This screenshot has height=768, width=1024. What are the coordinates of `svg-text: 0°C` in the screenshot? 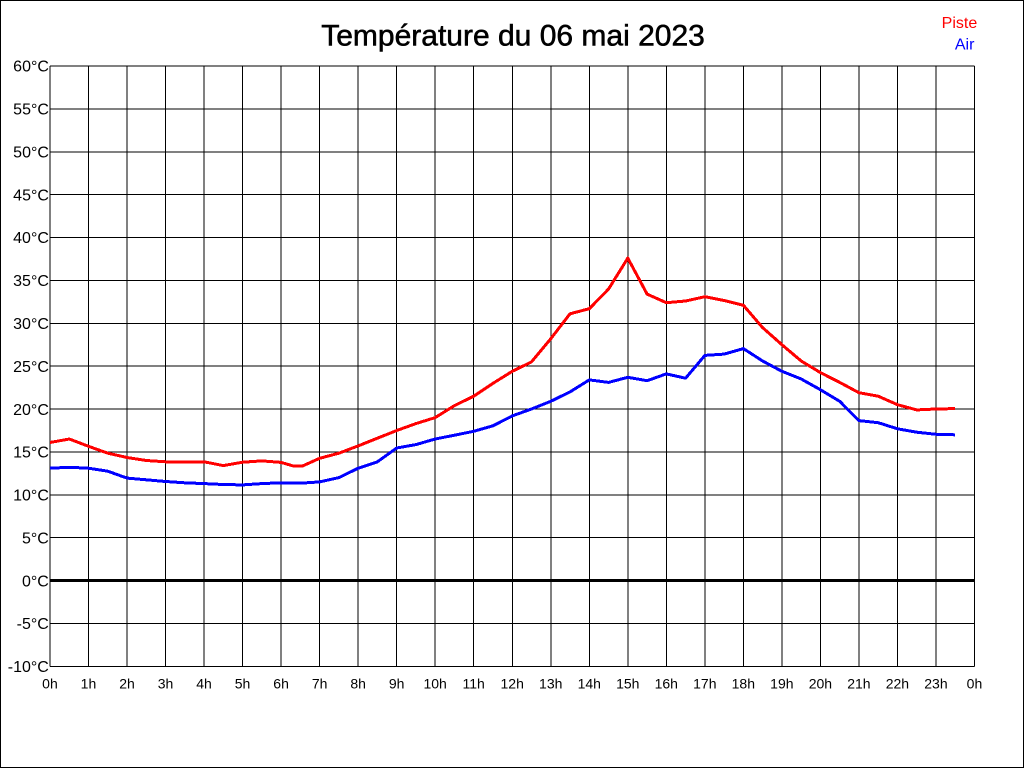 It's located at (35, 581).